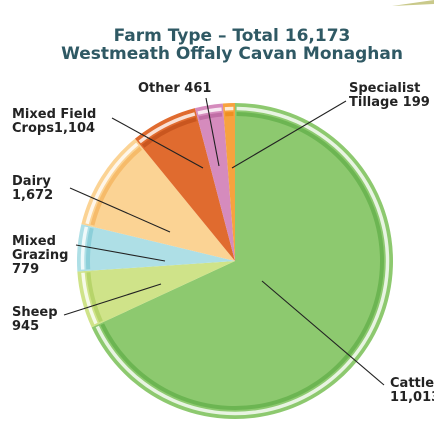 The width and height of the screenshot is (434, 433). I want to click on slice-label-cattle-line-1: Cattle, so click(412, 383).